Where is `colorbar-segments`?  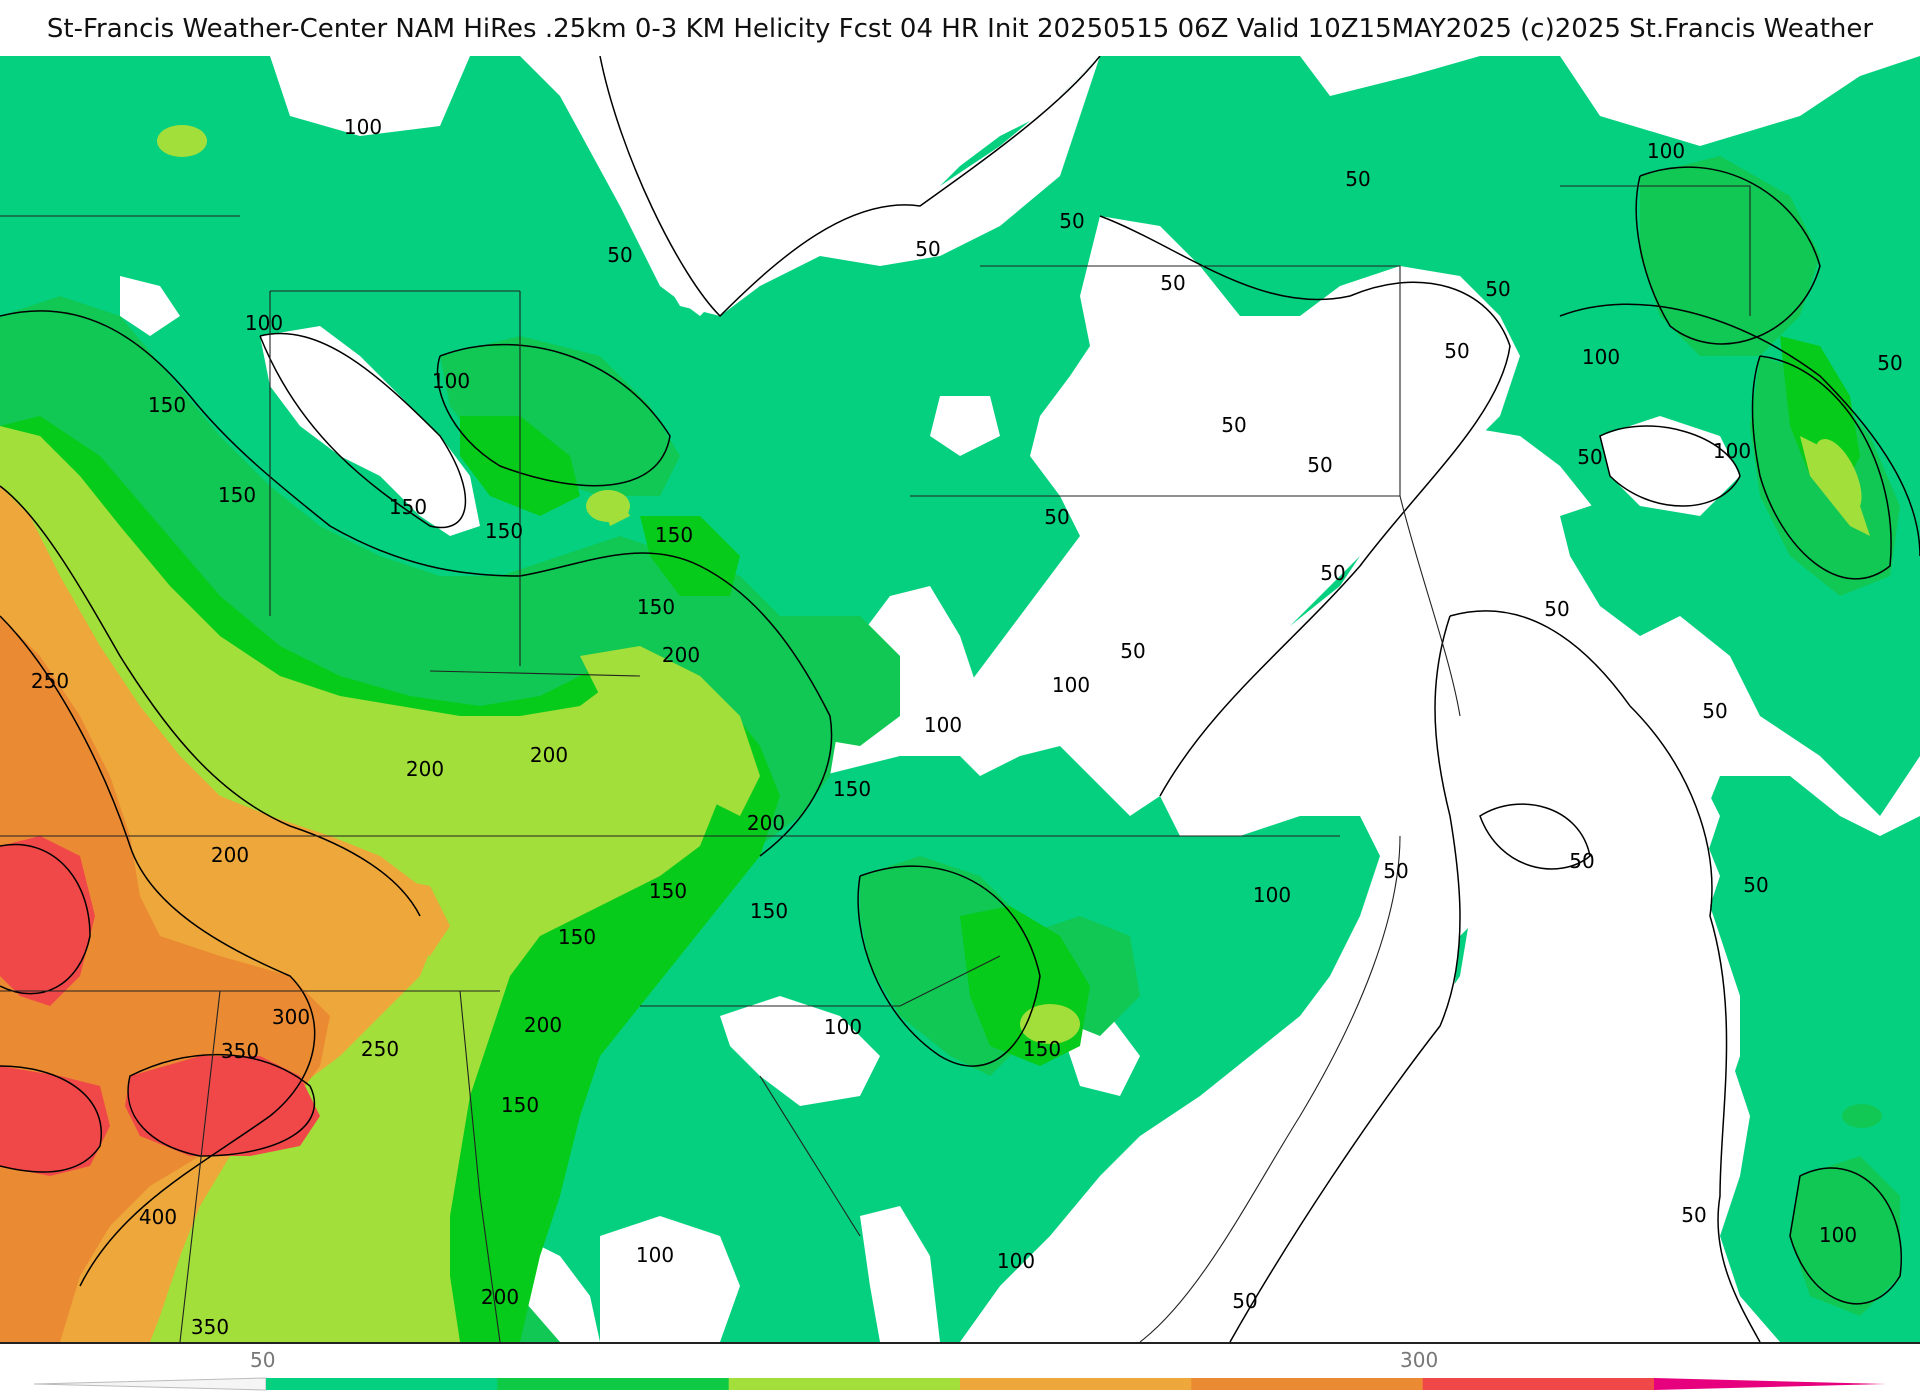 colorbar-segments is located at coordinates (960, 1384).